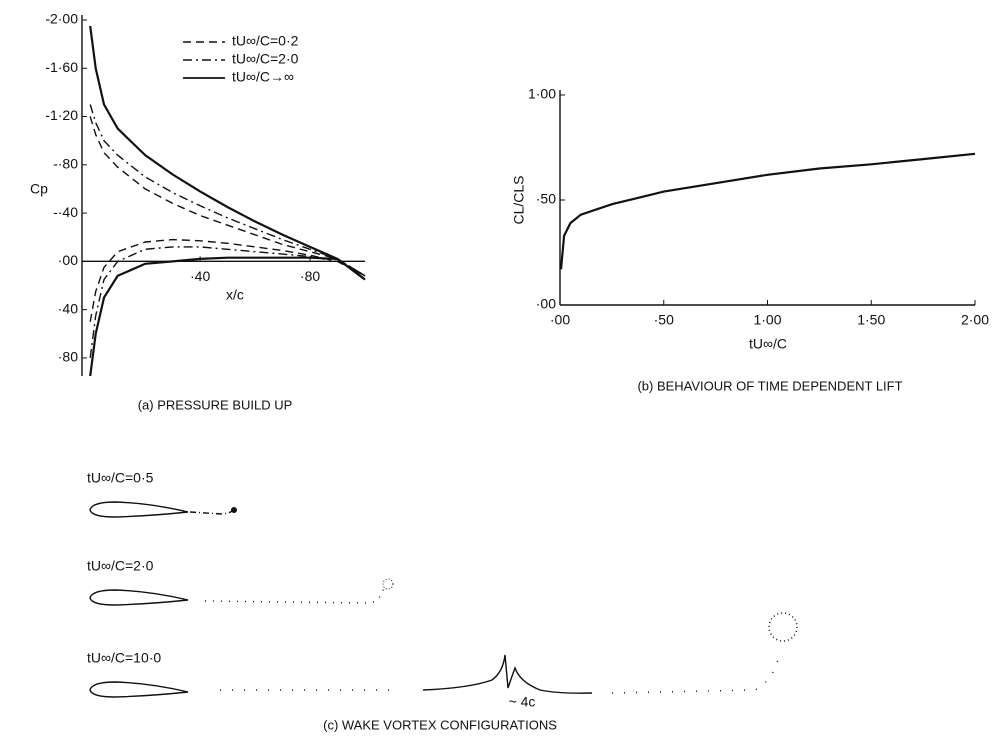 Image resolution: width=1007 pixels, height=739 pixels. Describe the element at coordinates (310, 276) in the screenshot. I see `x-tick-label: ·80` at that location.